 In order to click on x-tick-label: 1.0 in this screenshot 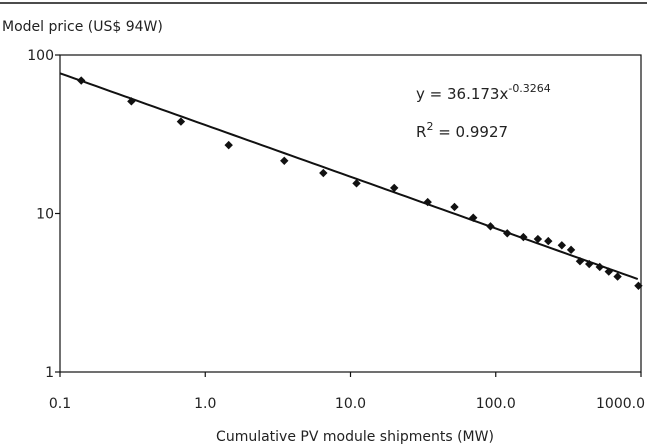, I will do `click(205, 404)`.